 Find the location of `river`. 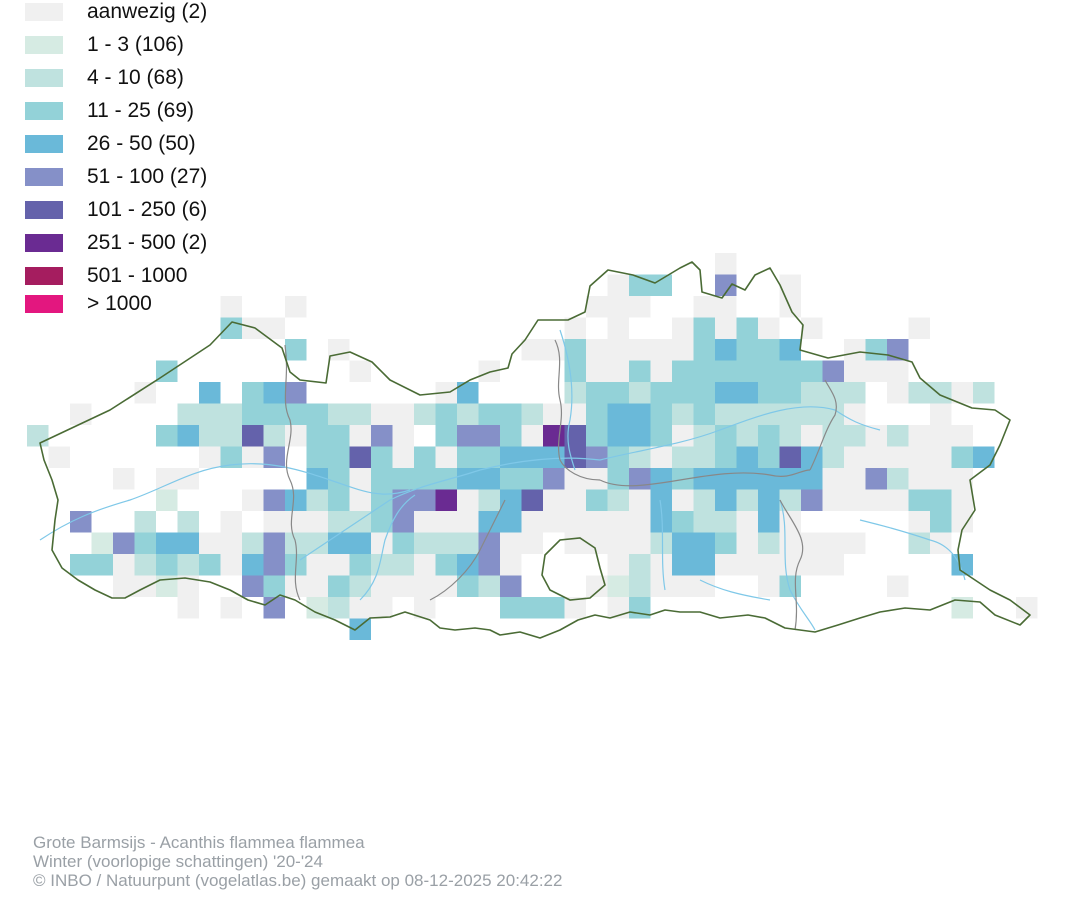

river is located at coordinates (450, 509).